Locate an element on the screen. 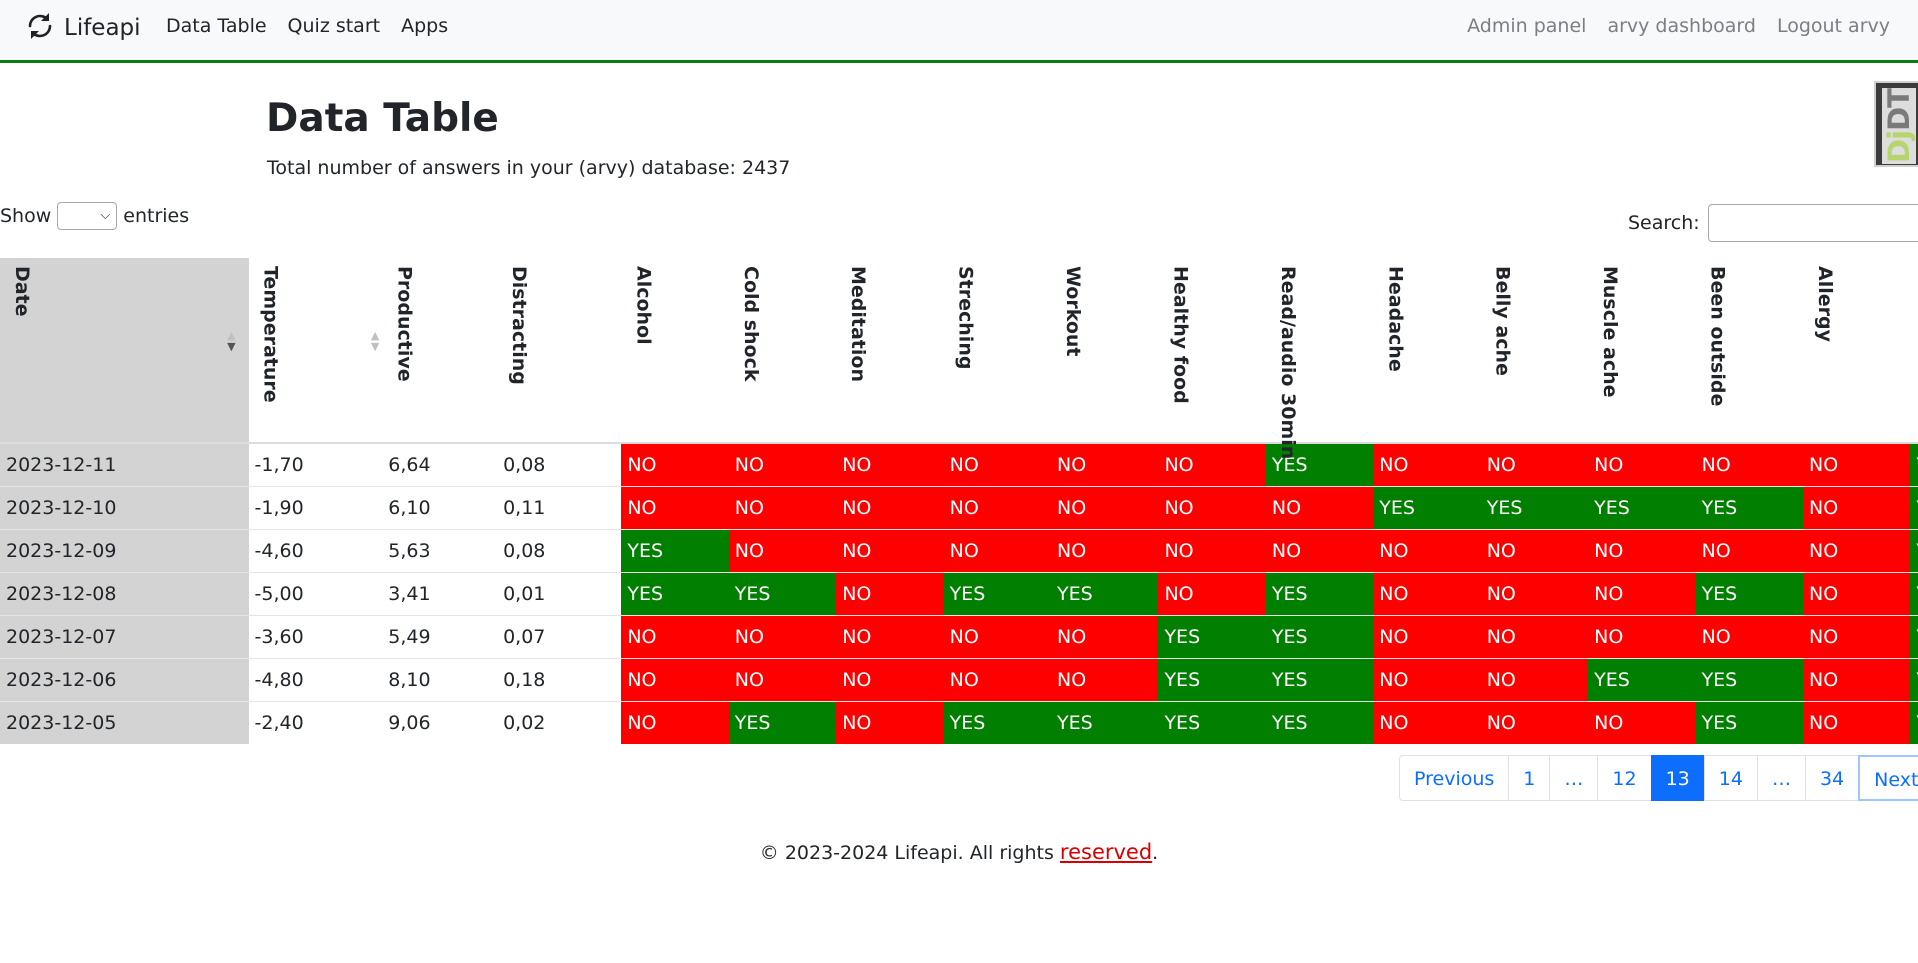 Image resolution: width=1918 pixels, height=963 pixels. table-cell: 2023-12-08 is located at coordinates (124, 594).